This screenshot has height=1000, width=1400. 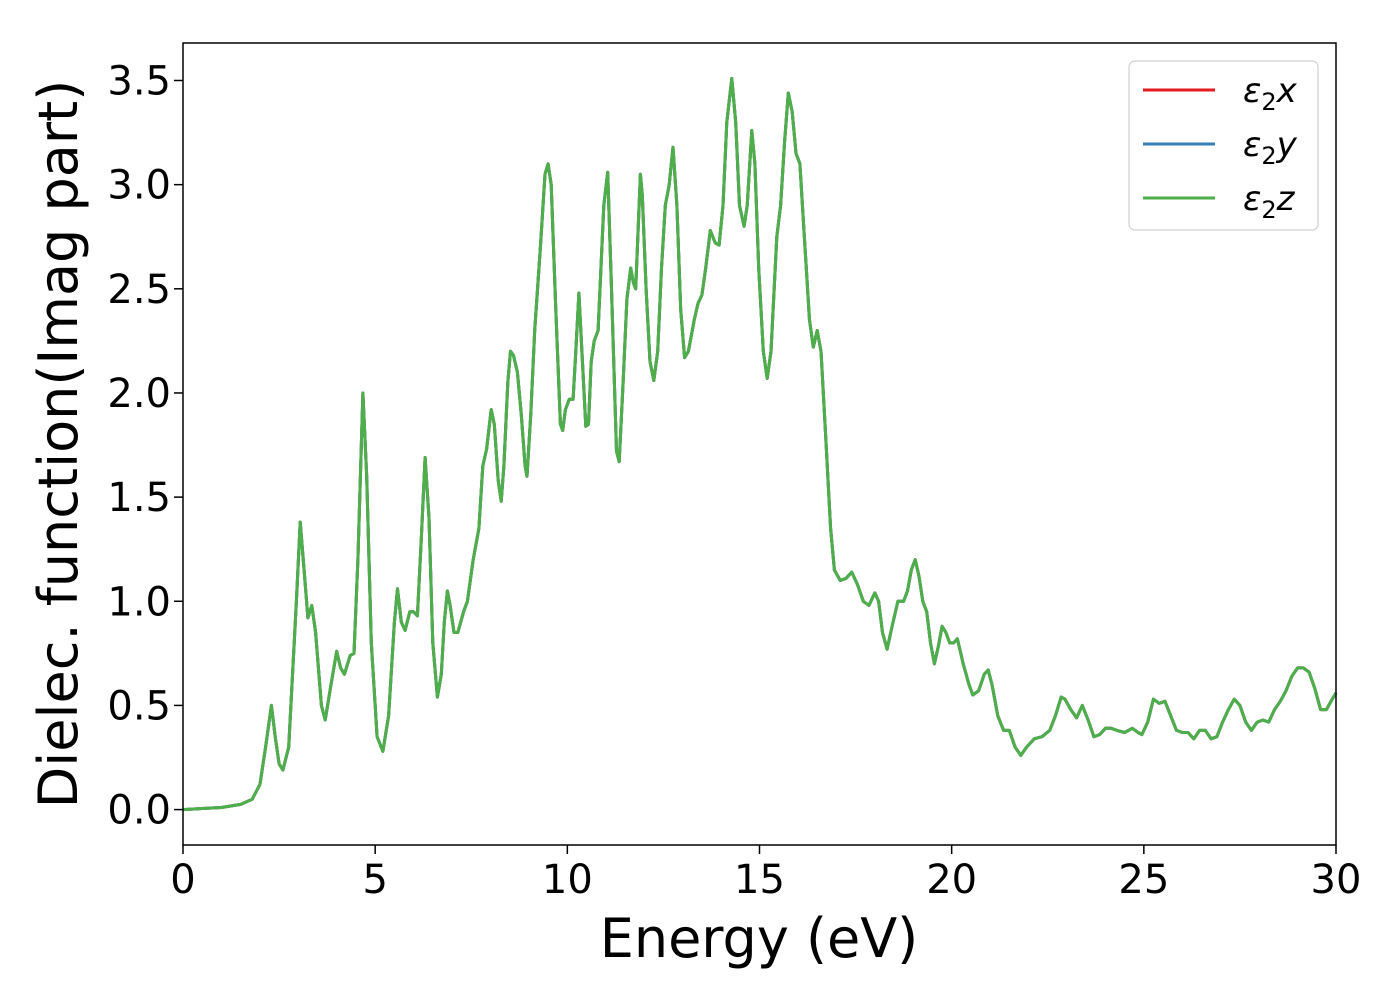 What do you see at coordinates (1269, 201) in the screenshot?
I see `legend-label-2: ε2z` at bounding box center [1269, 201].